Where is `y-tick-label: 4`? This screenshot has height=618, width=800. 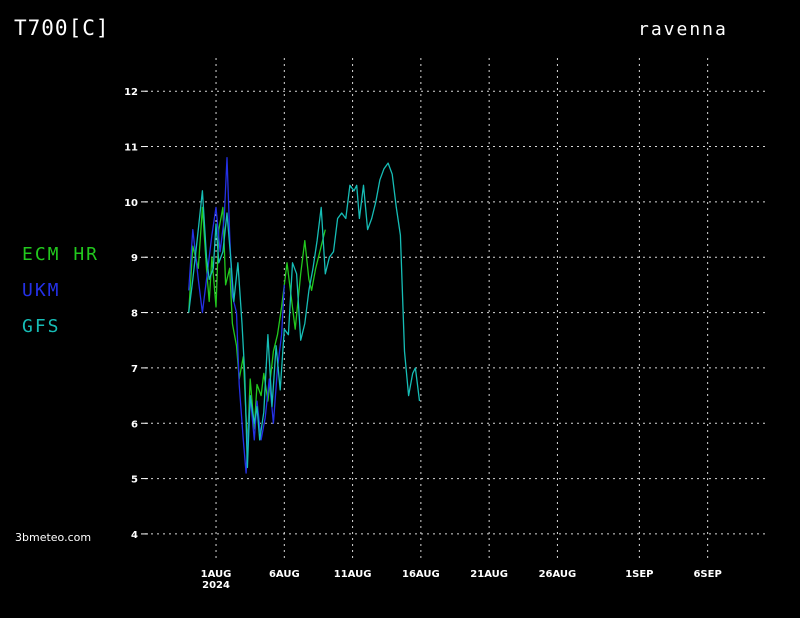 y-tick-label: 4 is located at coordinates (134, 535).